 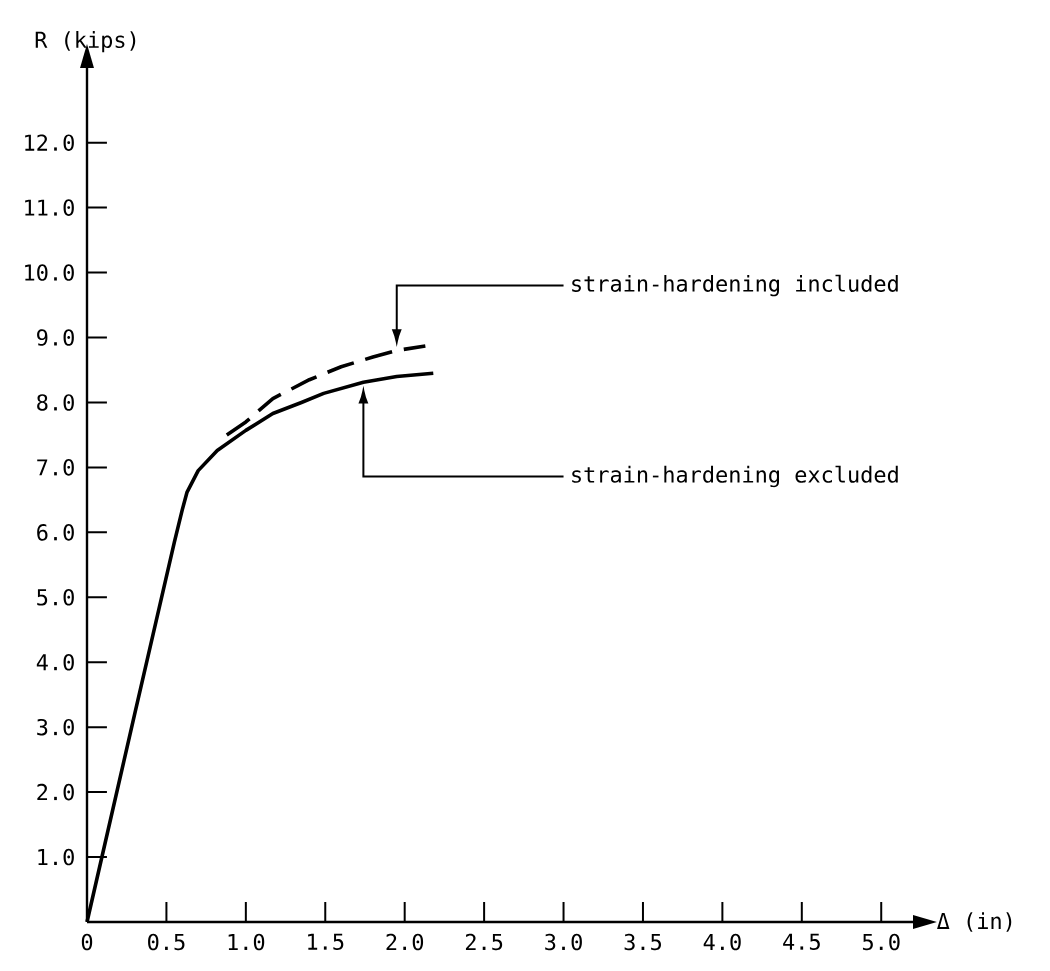 I want to click on y-tick-label: 8.0, so click(x=55, y=402).